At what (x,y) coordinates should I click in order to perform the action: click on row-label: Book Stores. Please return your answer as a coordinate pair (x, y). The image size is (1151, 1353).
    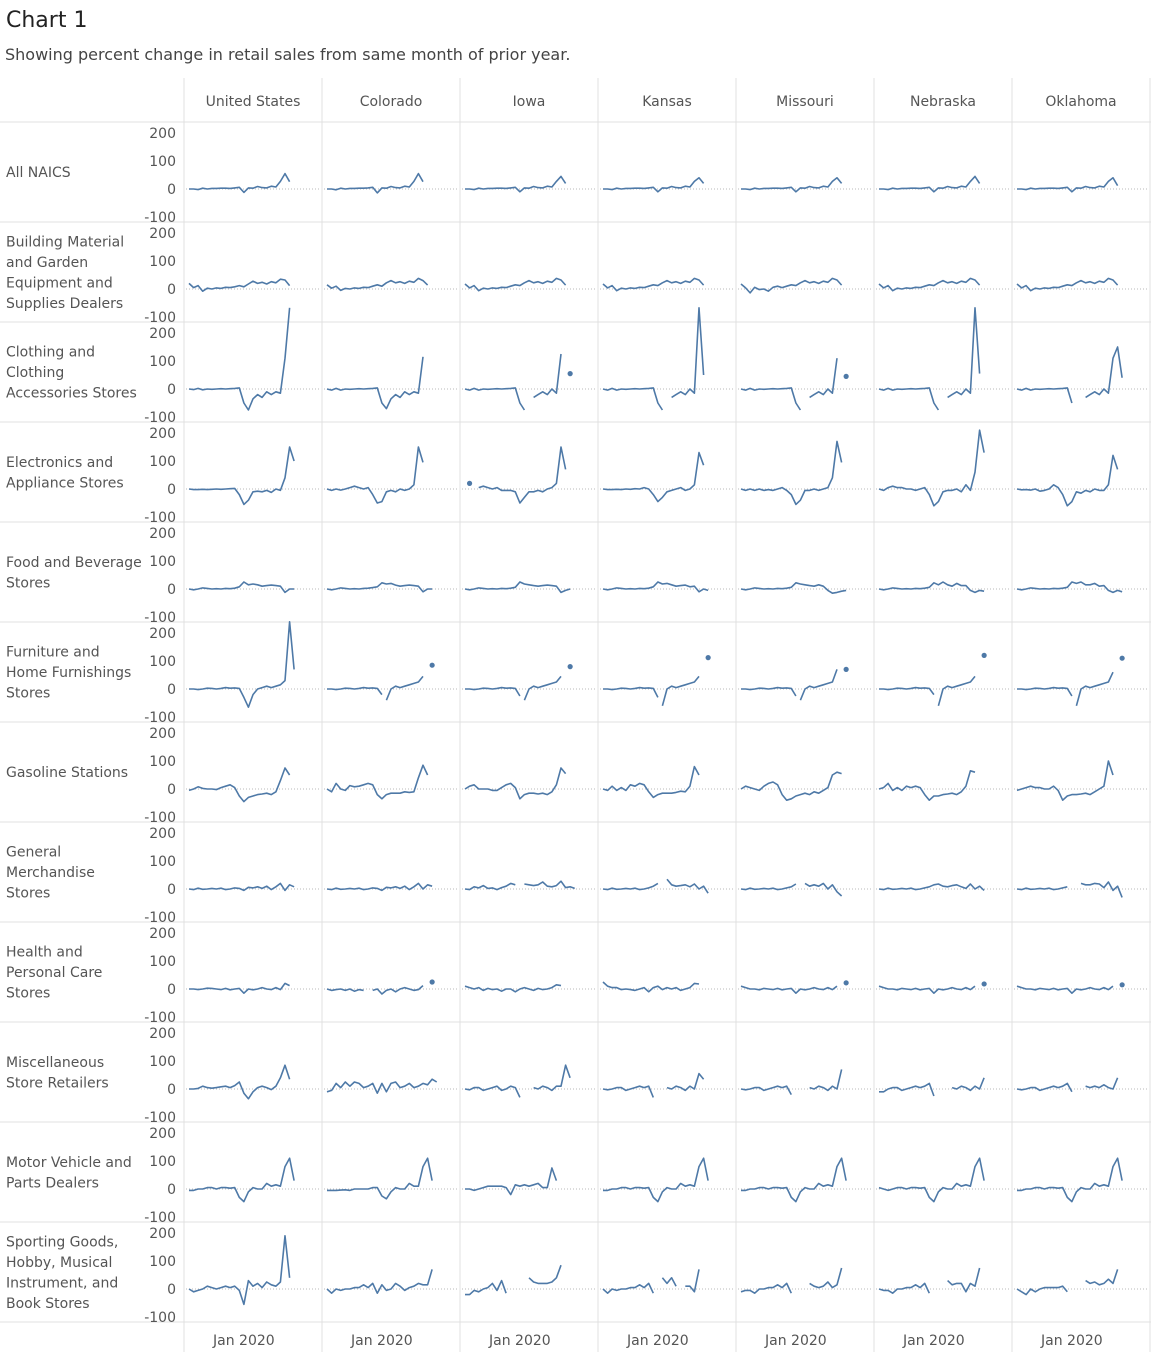
    Looking at the image, I should click on (48, 1304).